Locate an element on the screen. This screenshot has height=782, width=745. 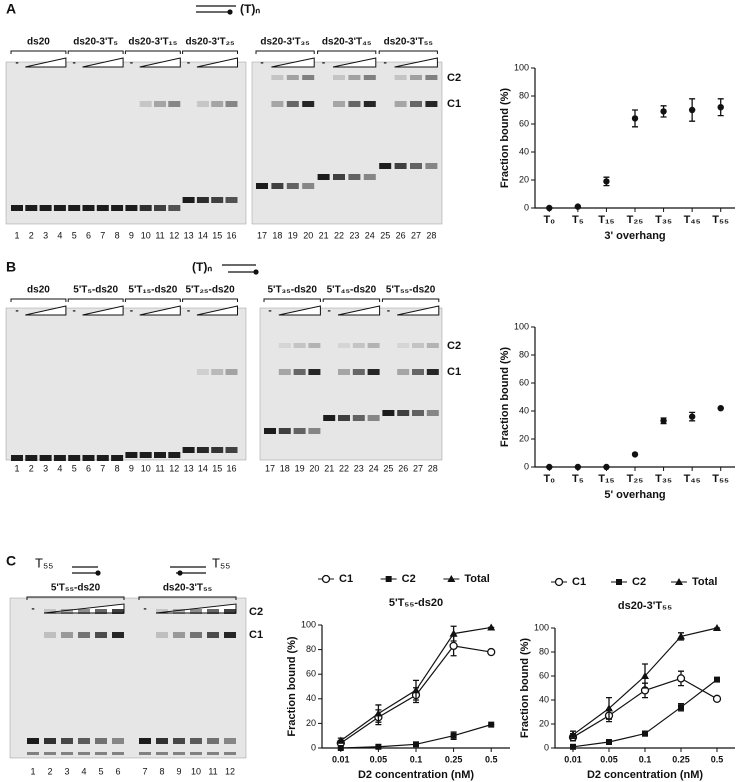
lane-number: 8 is located at coordinates (117, 235).